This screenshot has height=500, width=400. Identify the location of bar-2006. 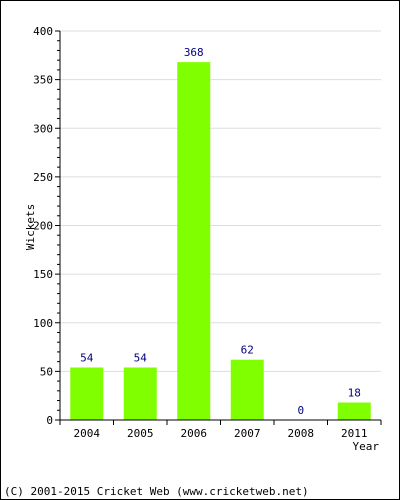
(194, 241).